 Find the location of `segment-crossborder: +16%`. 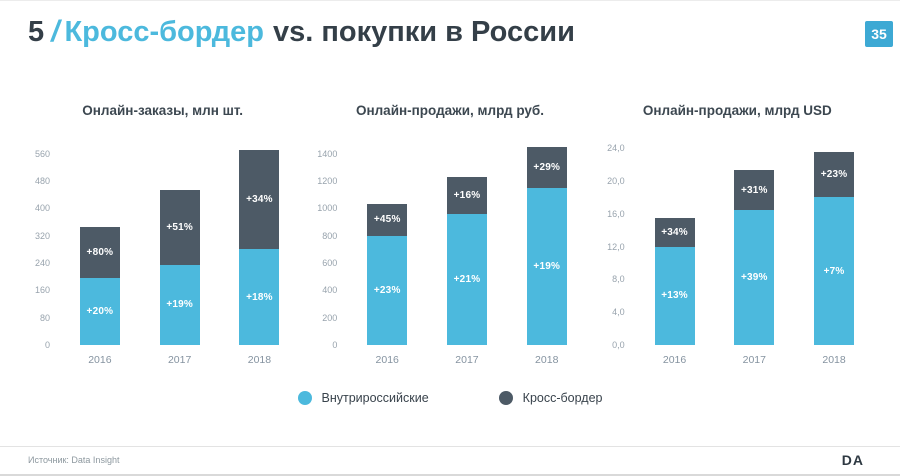

segment-crossborder: +16% is located at coordinates (466, 195).